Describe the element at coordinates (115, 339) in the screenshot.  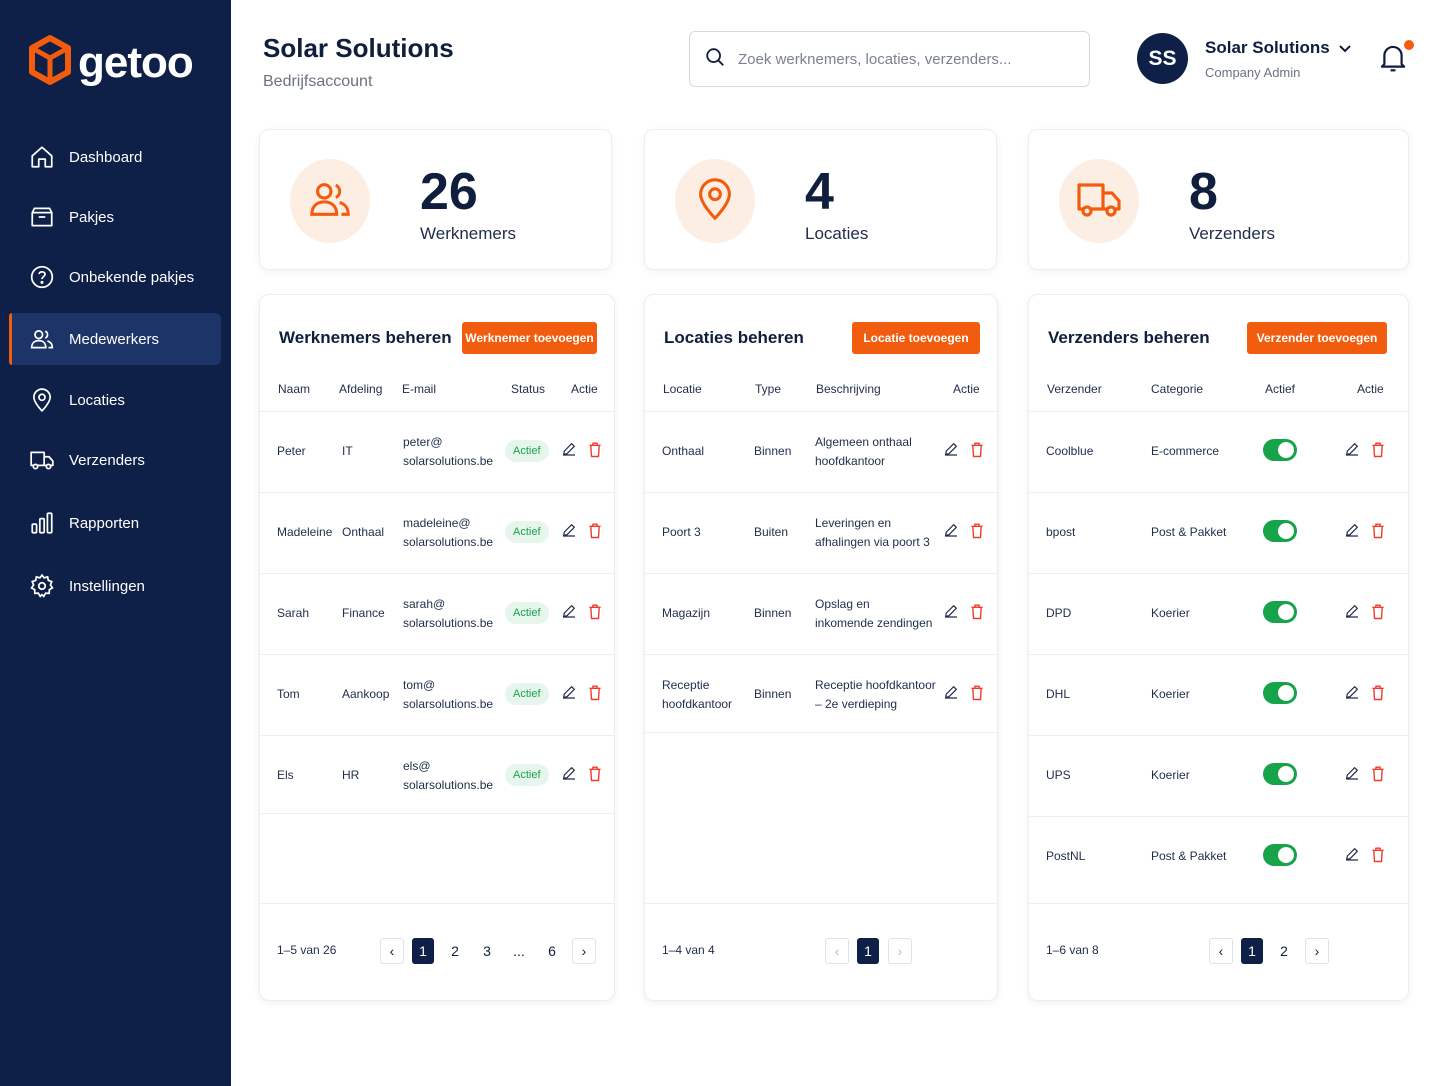
I see `sidebar-item-medewerkers: Medewerkers` at that location.